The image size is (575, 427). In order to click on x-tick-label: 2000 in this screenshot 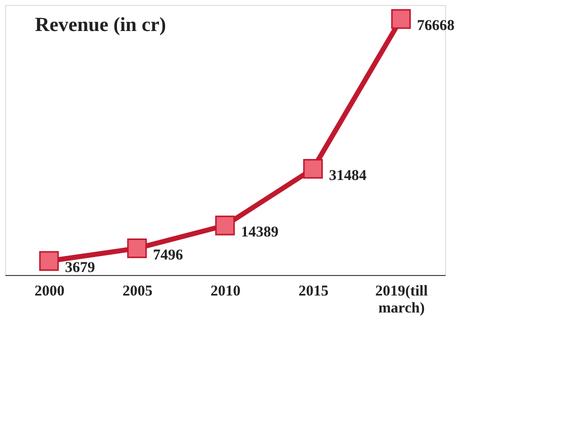, I will do `click(49, 292)`.